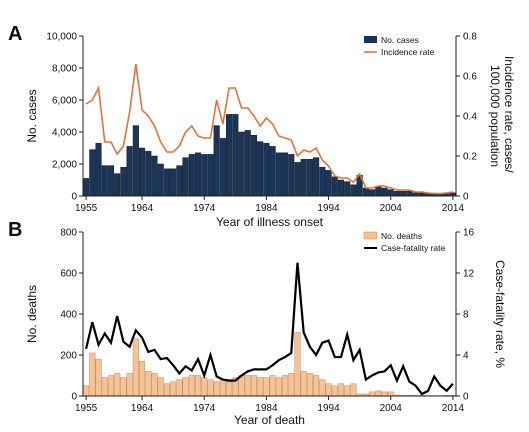 Image resolution: width=529 pixels, height=432 pixels. I want to click on legend-label-cfr: Case-fatality rate, so click(413, 248).